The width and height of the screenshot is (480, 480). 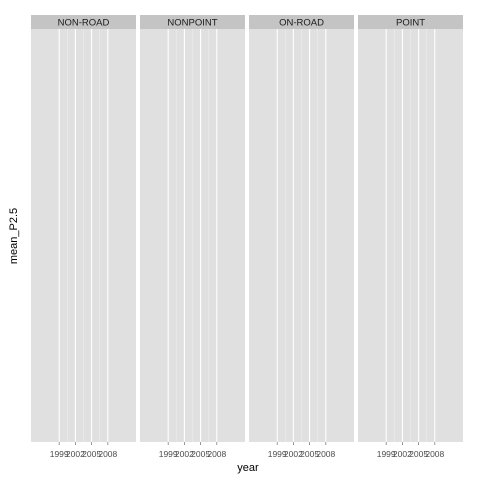 I want to click on y-axis-title: mean_P2.5, so click(x=14, y=236).